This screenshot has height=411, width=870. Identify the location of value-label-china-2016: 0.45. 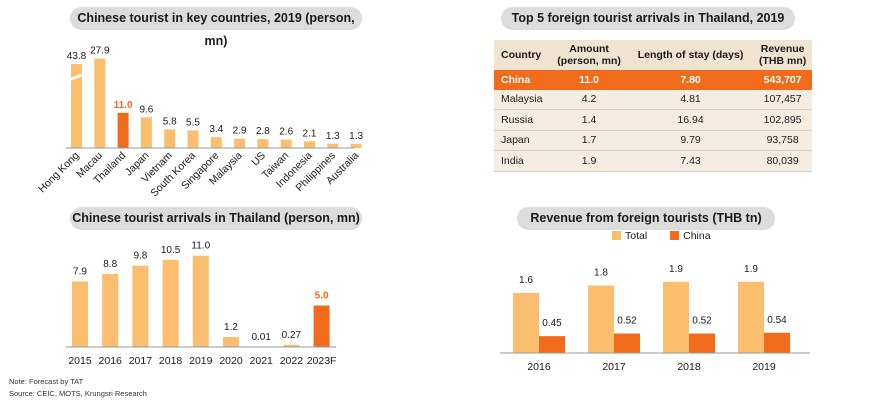
(552, 323).